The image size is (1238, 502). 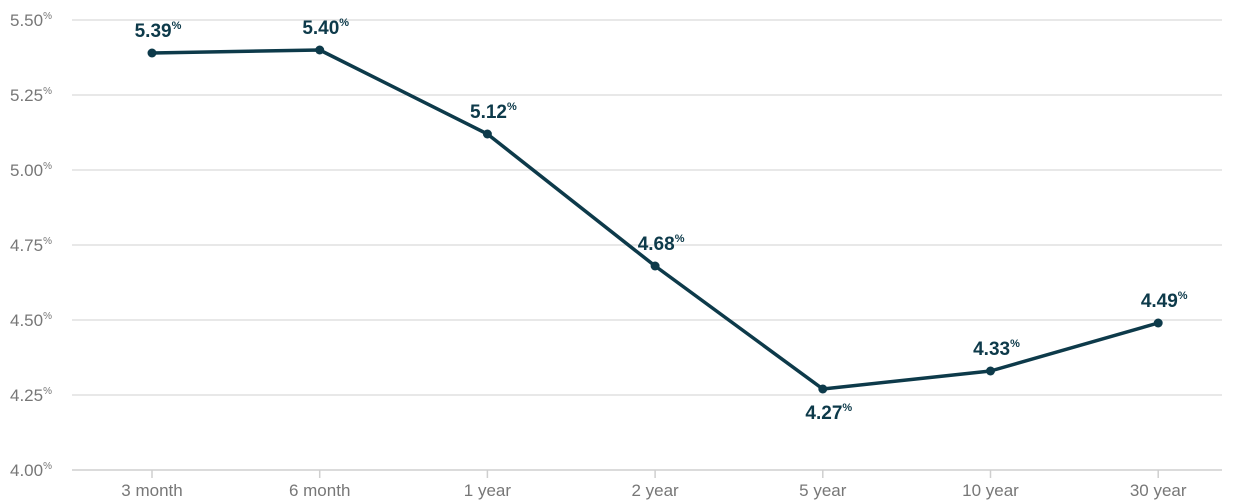 I want to click on y-tick-label: 5.25%, so click(x=31, y=95).